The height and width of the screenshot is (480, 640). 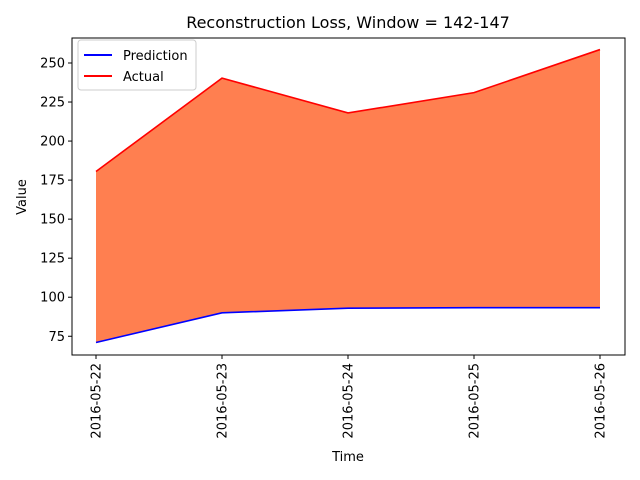 What do you see at coordinates (52, 298) in the screenshot?
I see `y-tick-label: 100` at bounding box center [52, 298].